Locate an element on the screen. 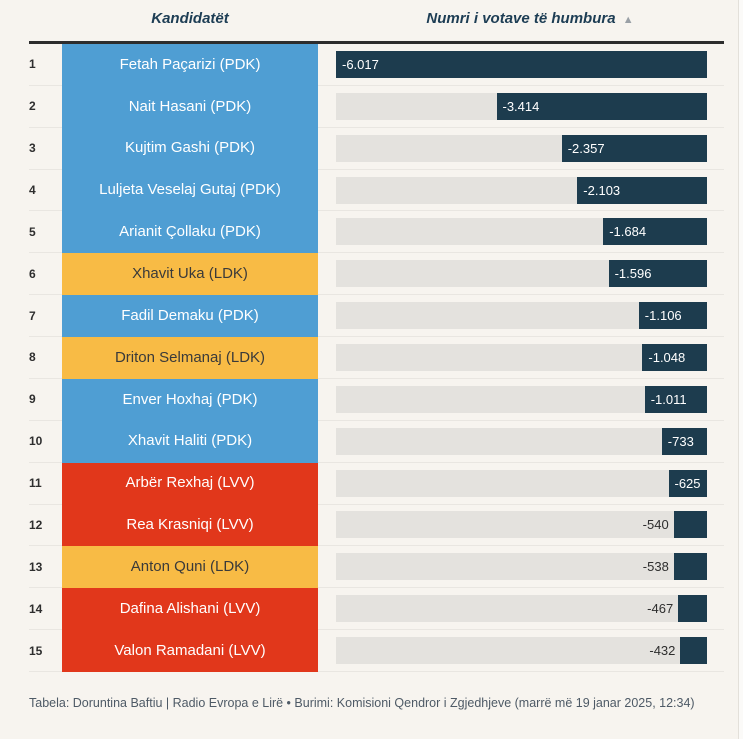 The image size is (743, 739). candidate-name-cell: Luljeta Veselaj Gutaj (PDK) is located at coordinates (190, 190).